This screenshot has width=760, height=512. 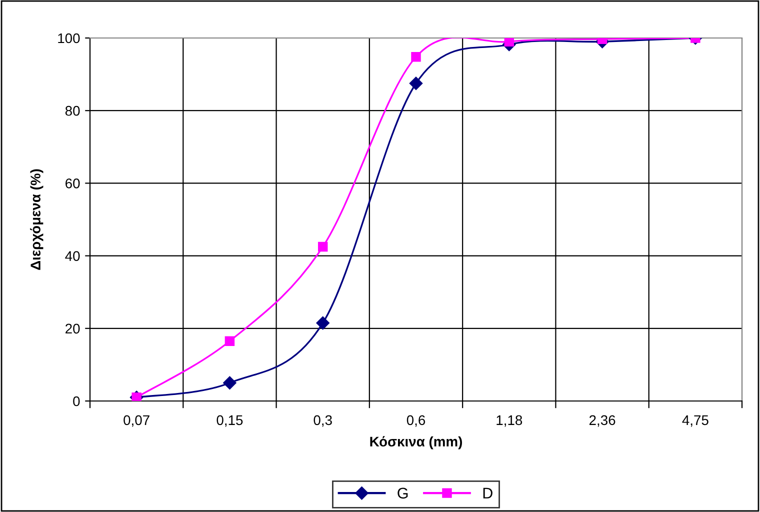 I want to click on x-tick-label: 4,75, so click(x=695, y=421).